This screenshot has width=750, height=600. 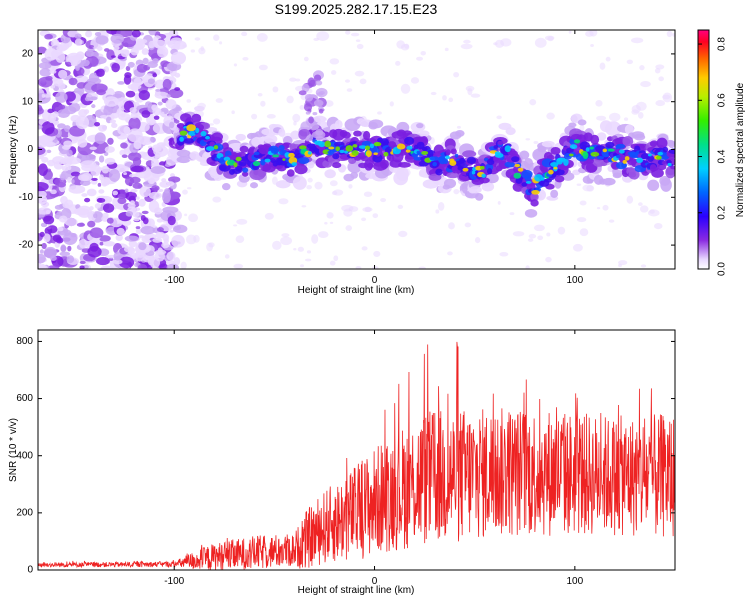 I want to click on spectrogram-x-label: Height of straight line (km), so click(x=356, y=290).